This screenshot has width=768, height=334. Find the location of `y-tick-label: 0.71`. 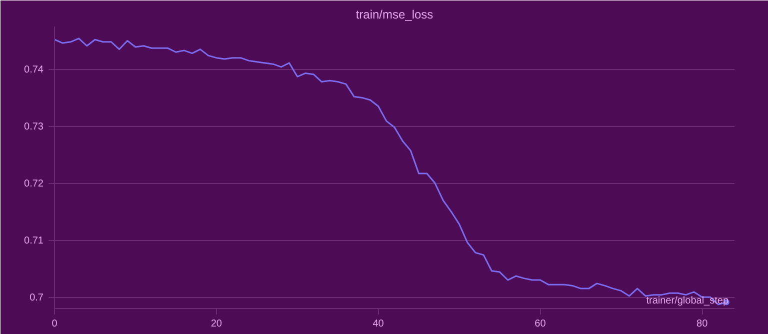

y-tick-label: 0.71 is located at coordinates (34, 241).